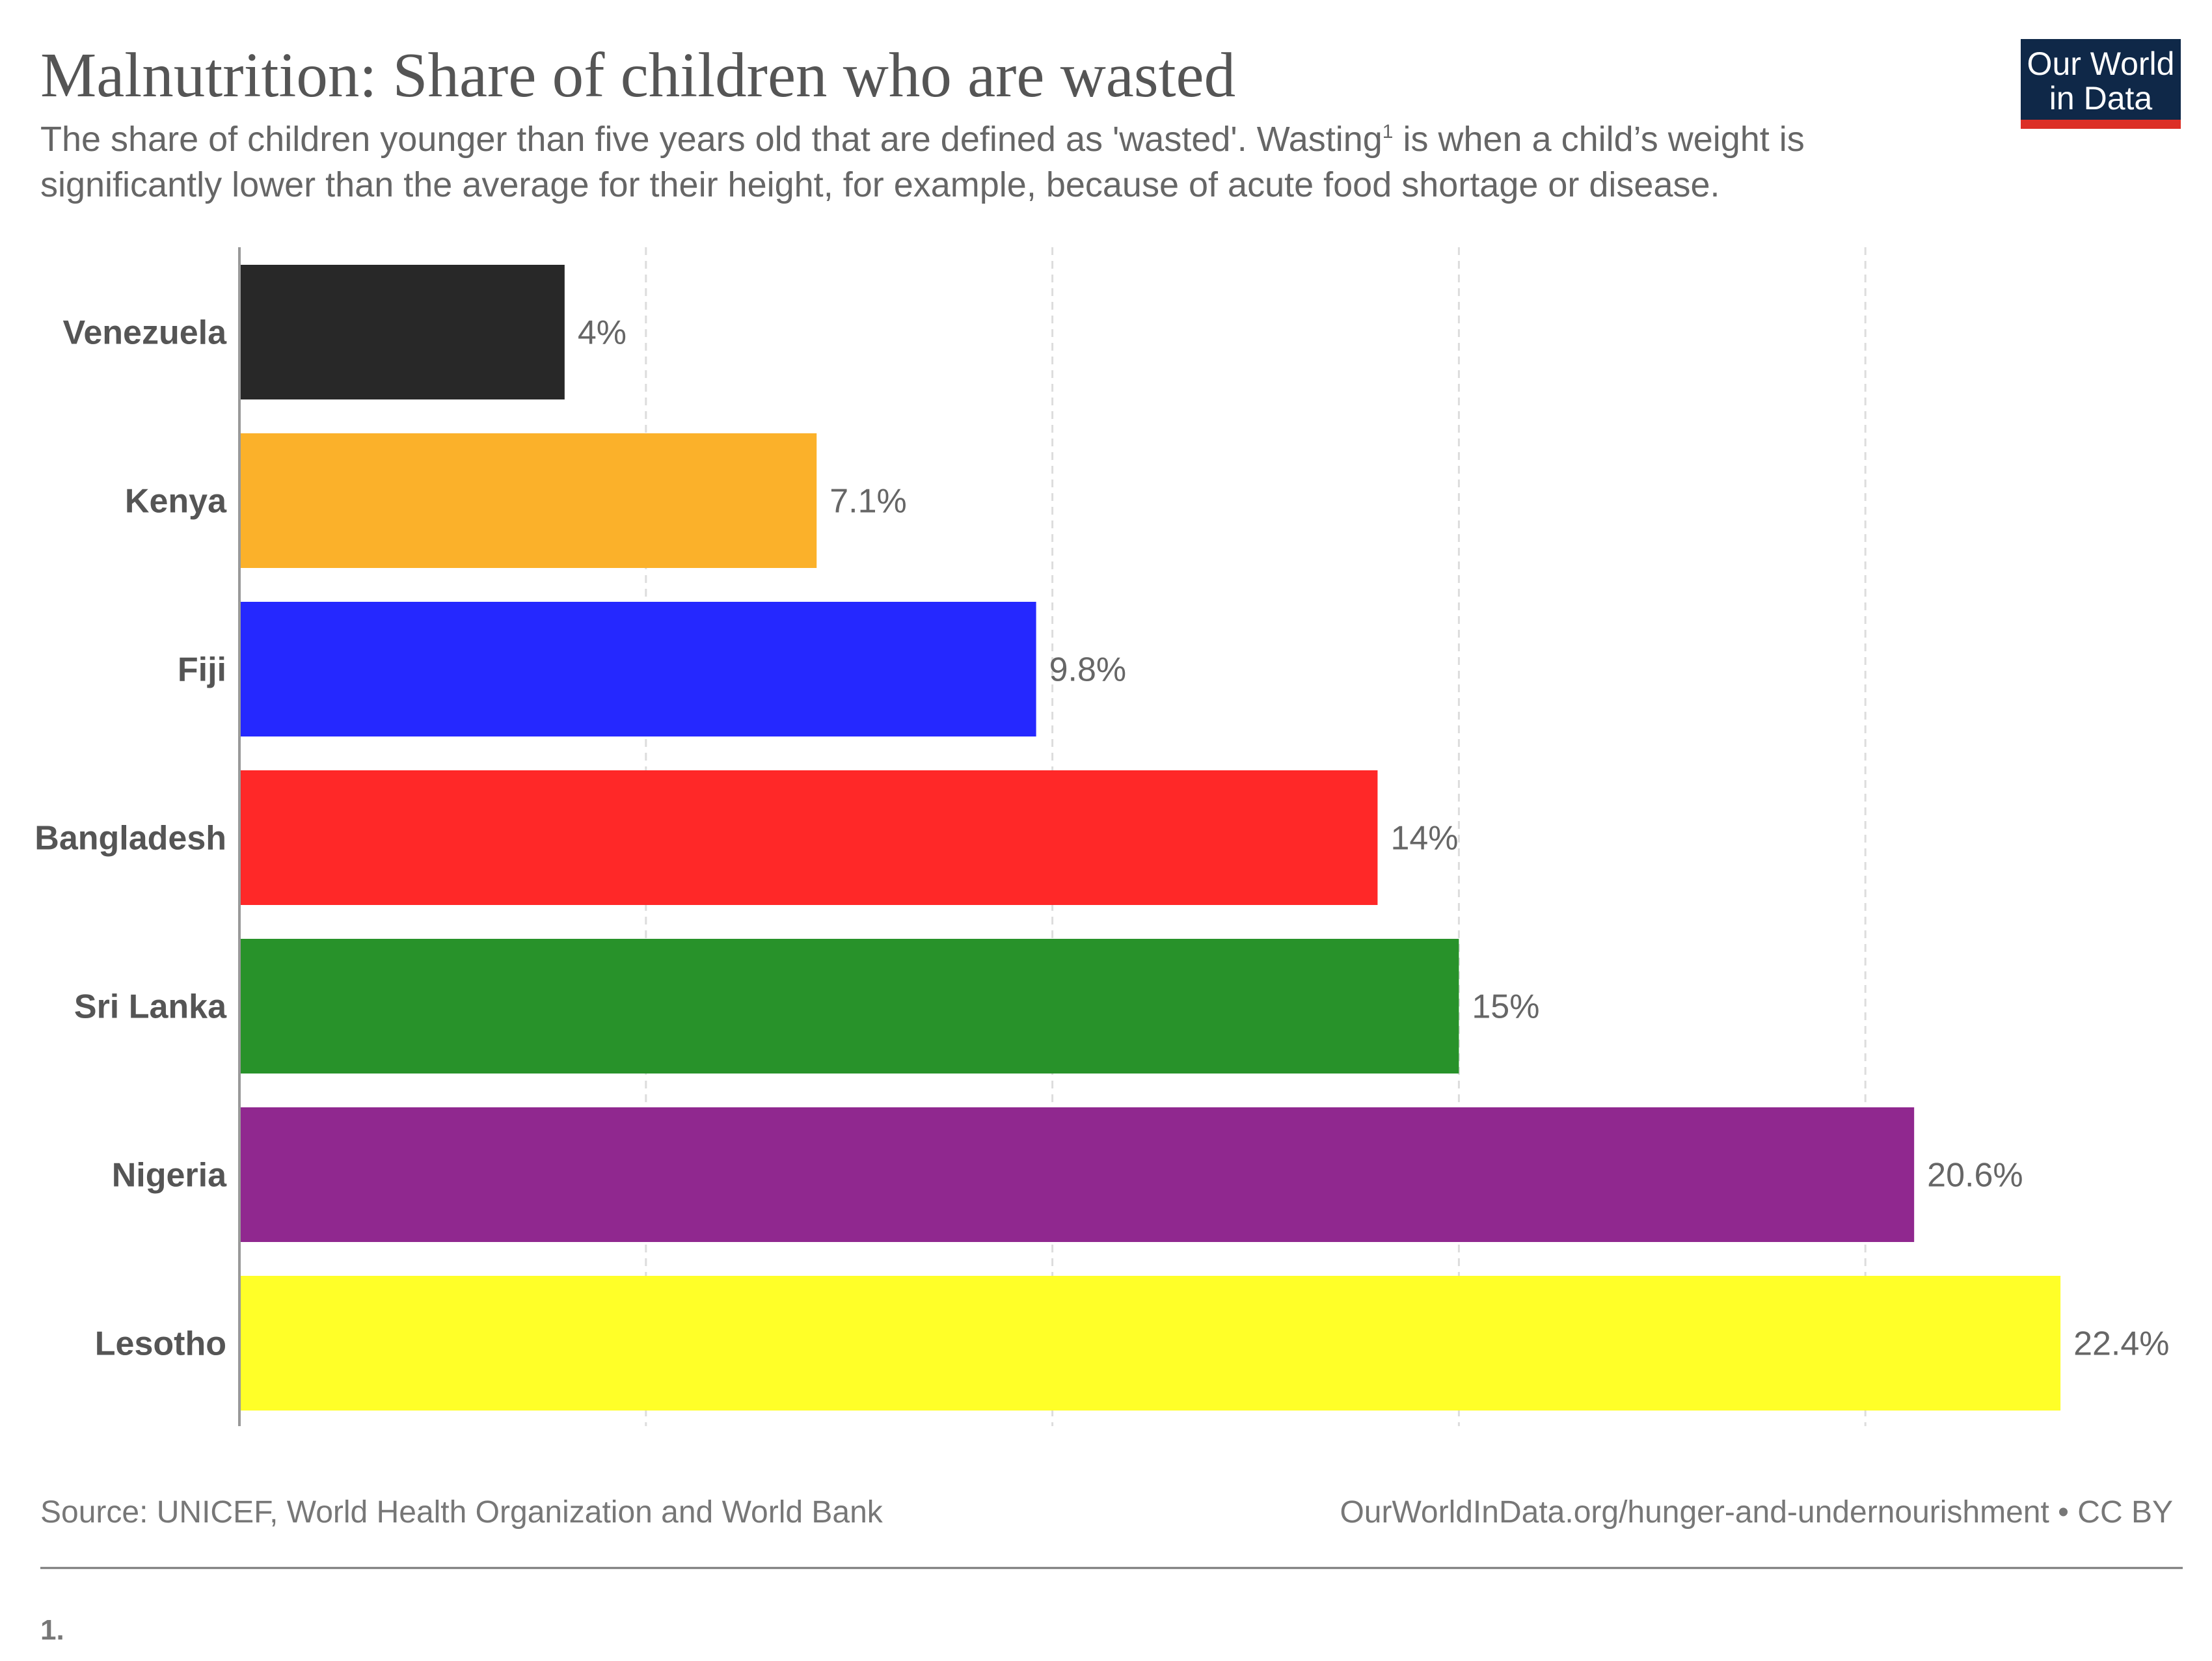 This screenshot has height=1661, width=2212. Describe the element at coordinates (161, 1344) in the screenshot. I see `category-label-lesotho: Lesotho` at that location.